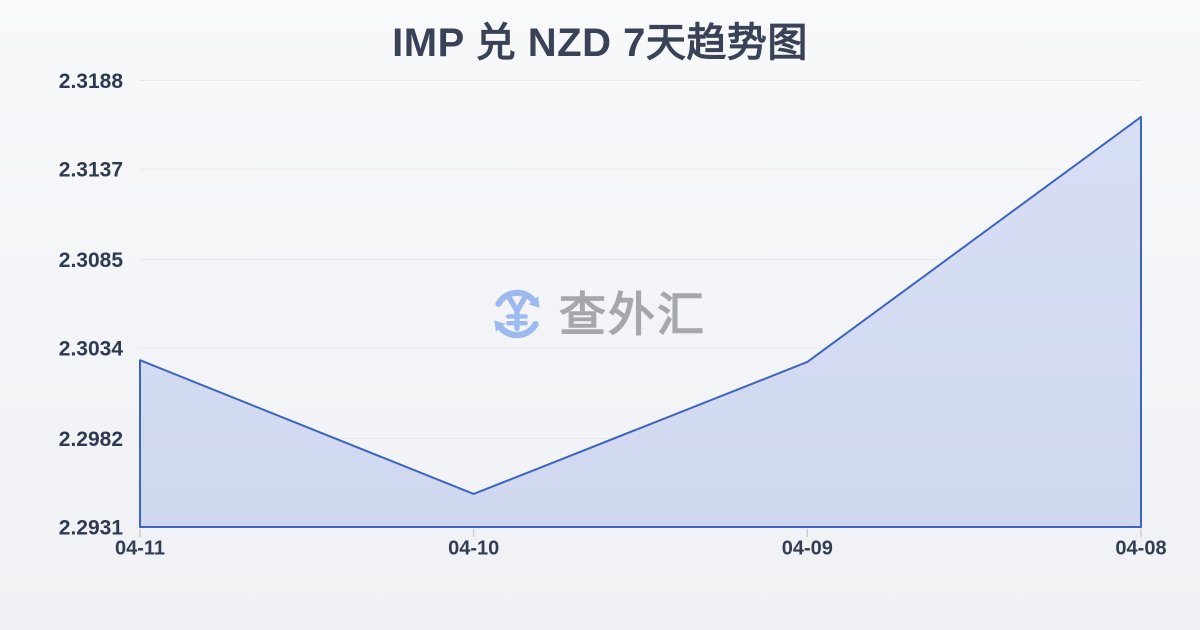 This screenshot has width=1200, height=630. What do you see at coordinates (1140, 549) in the screenshot?
I see `x-axis-label: 04-08` at bounding box center [1140, 549].